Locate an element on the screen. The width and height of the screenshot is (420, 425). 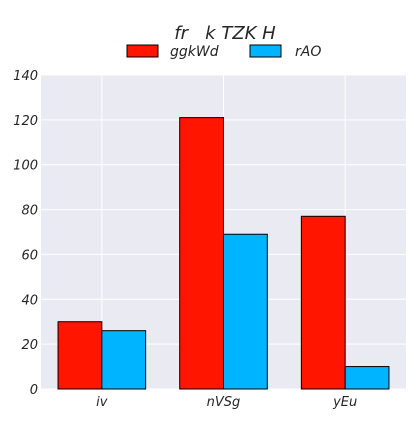
bar-rAO-yEu is located at coordinates (367, 378).